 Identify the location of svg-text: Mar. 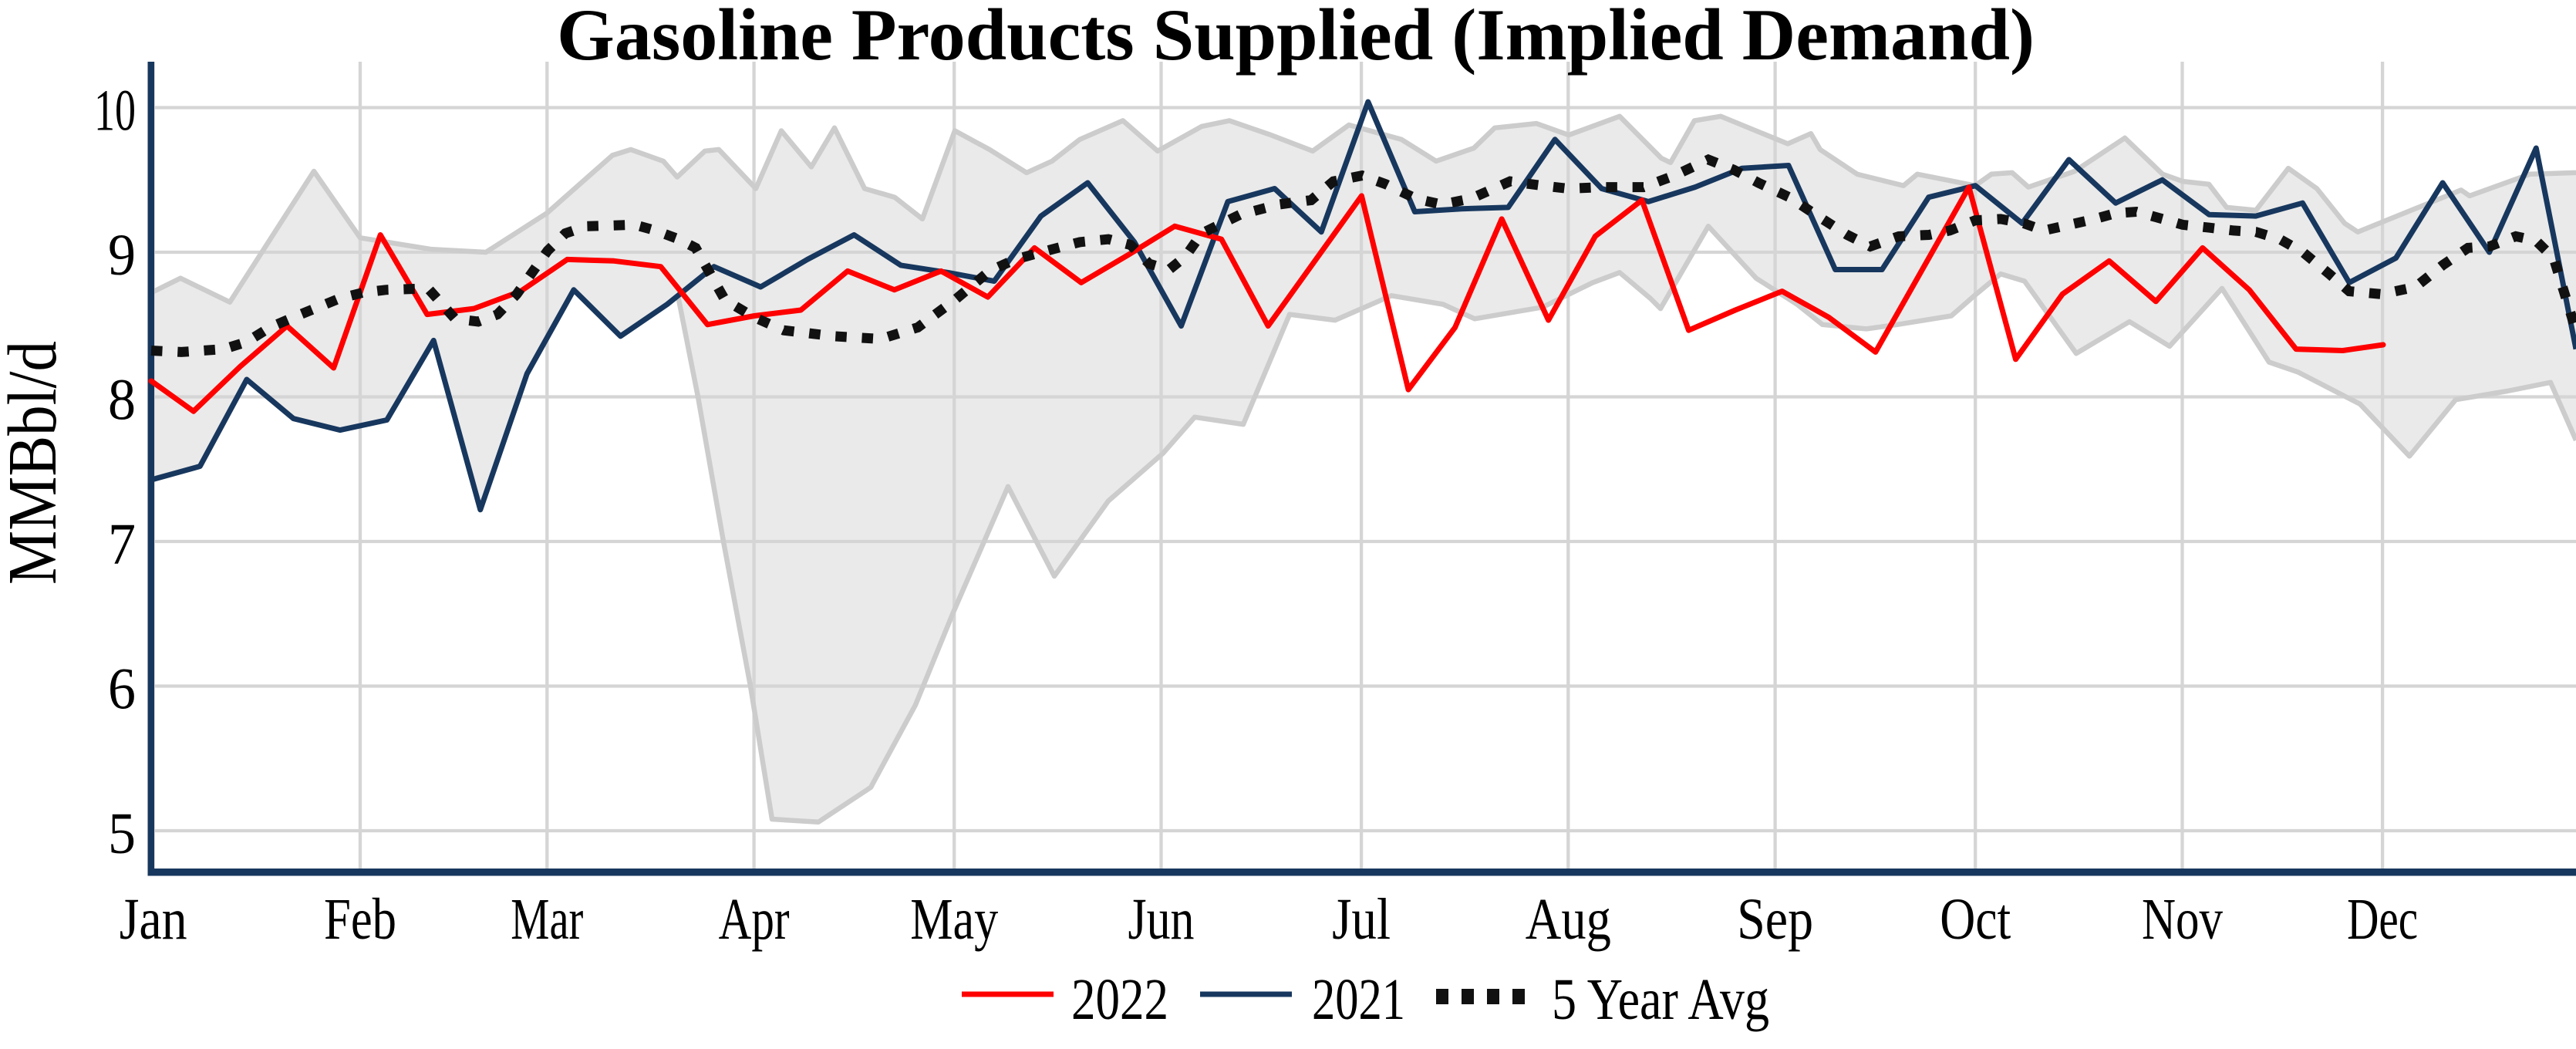
(547, 920).